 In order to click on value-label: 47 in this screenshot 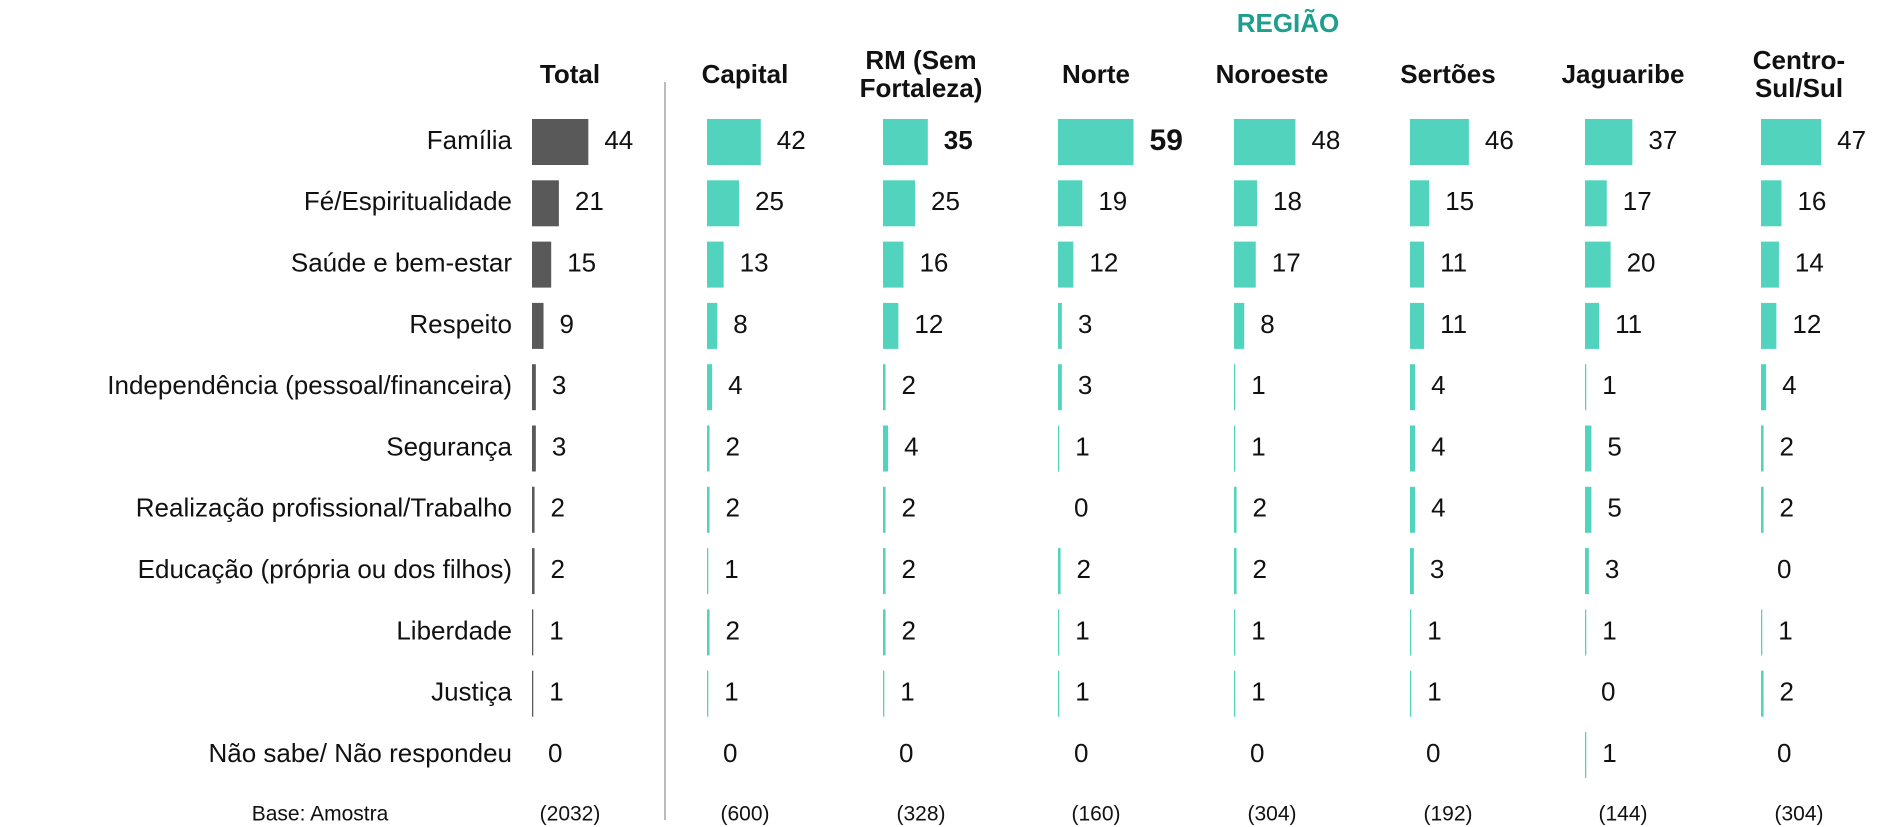, I will do `click(1851, 140)`.